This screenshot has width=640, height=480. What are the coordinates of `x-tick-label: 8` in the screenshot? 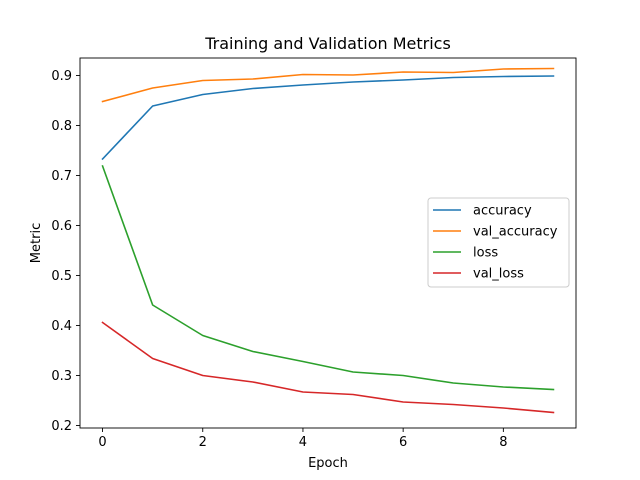 It's located at (503, 442).